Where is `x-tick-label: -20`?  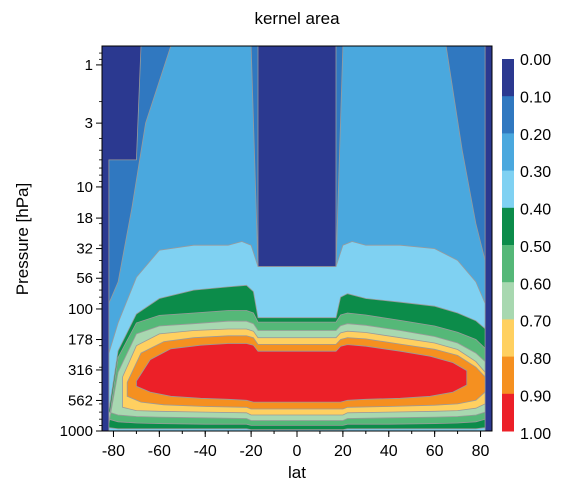
x-tick-label: -20 is located at coordinates (251, 451).